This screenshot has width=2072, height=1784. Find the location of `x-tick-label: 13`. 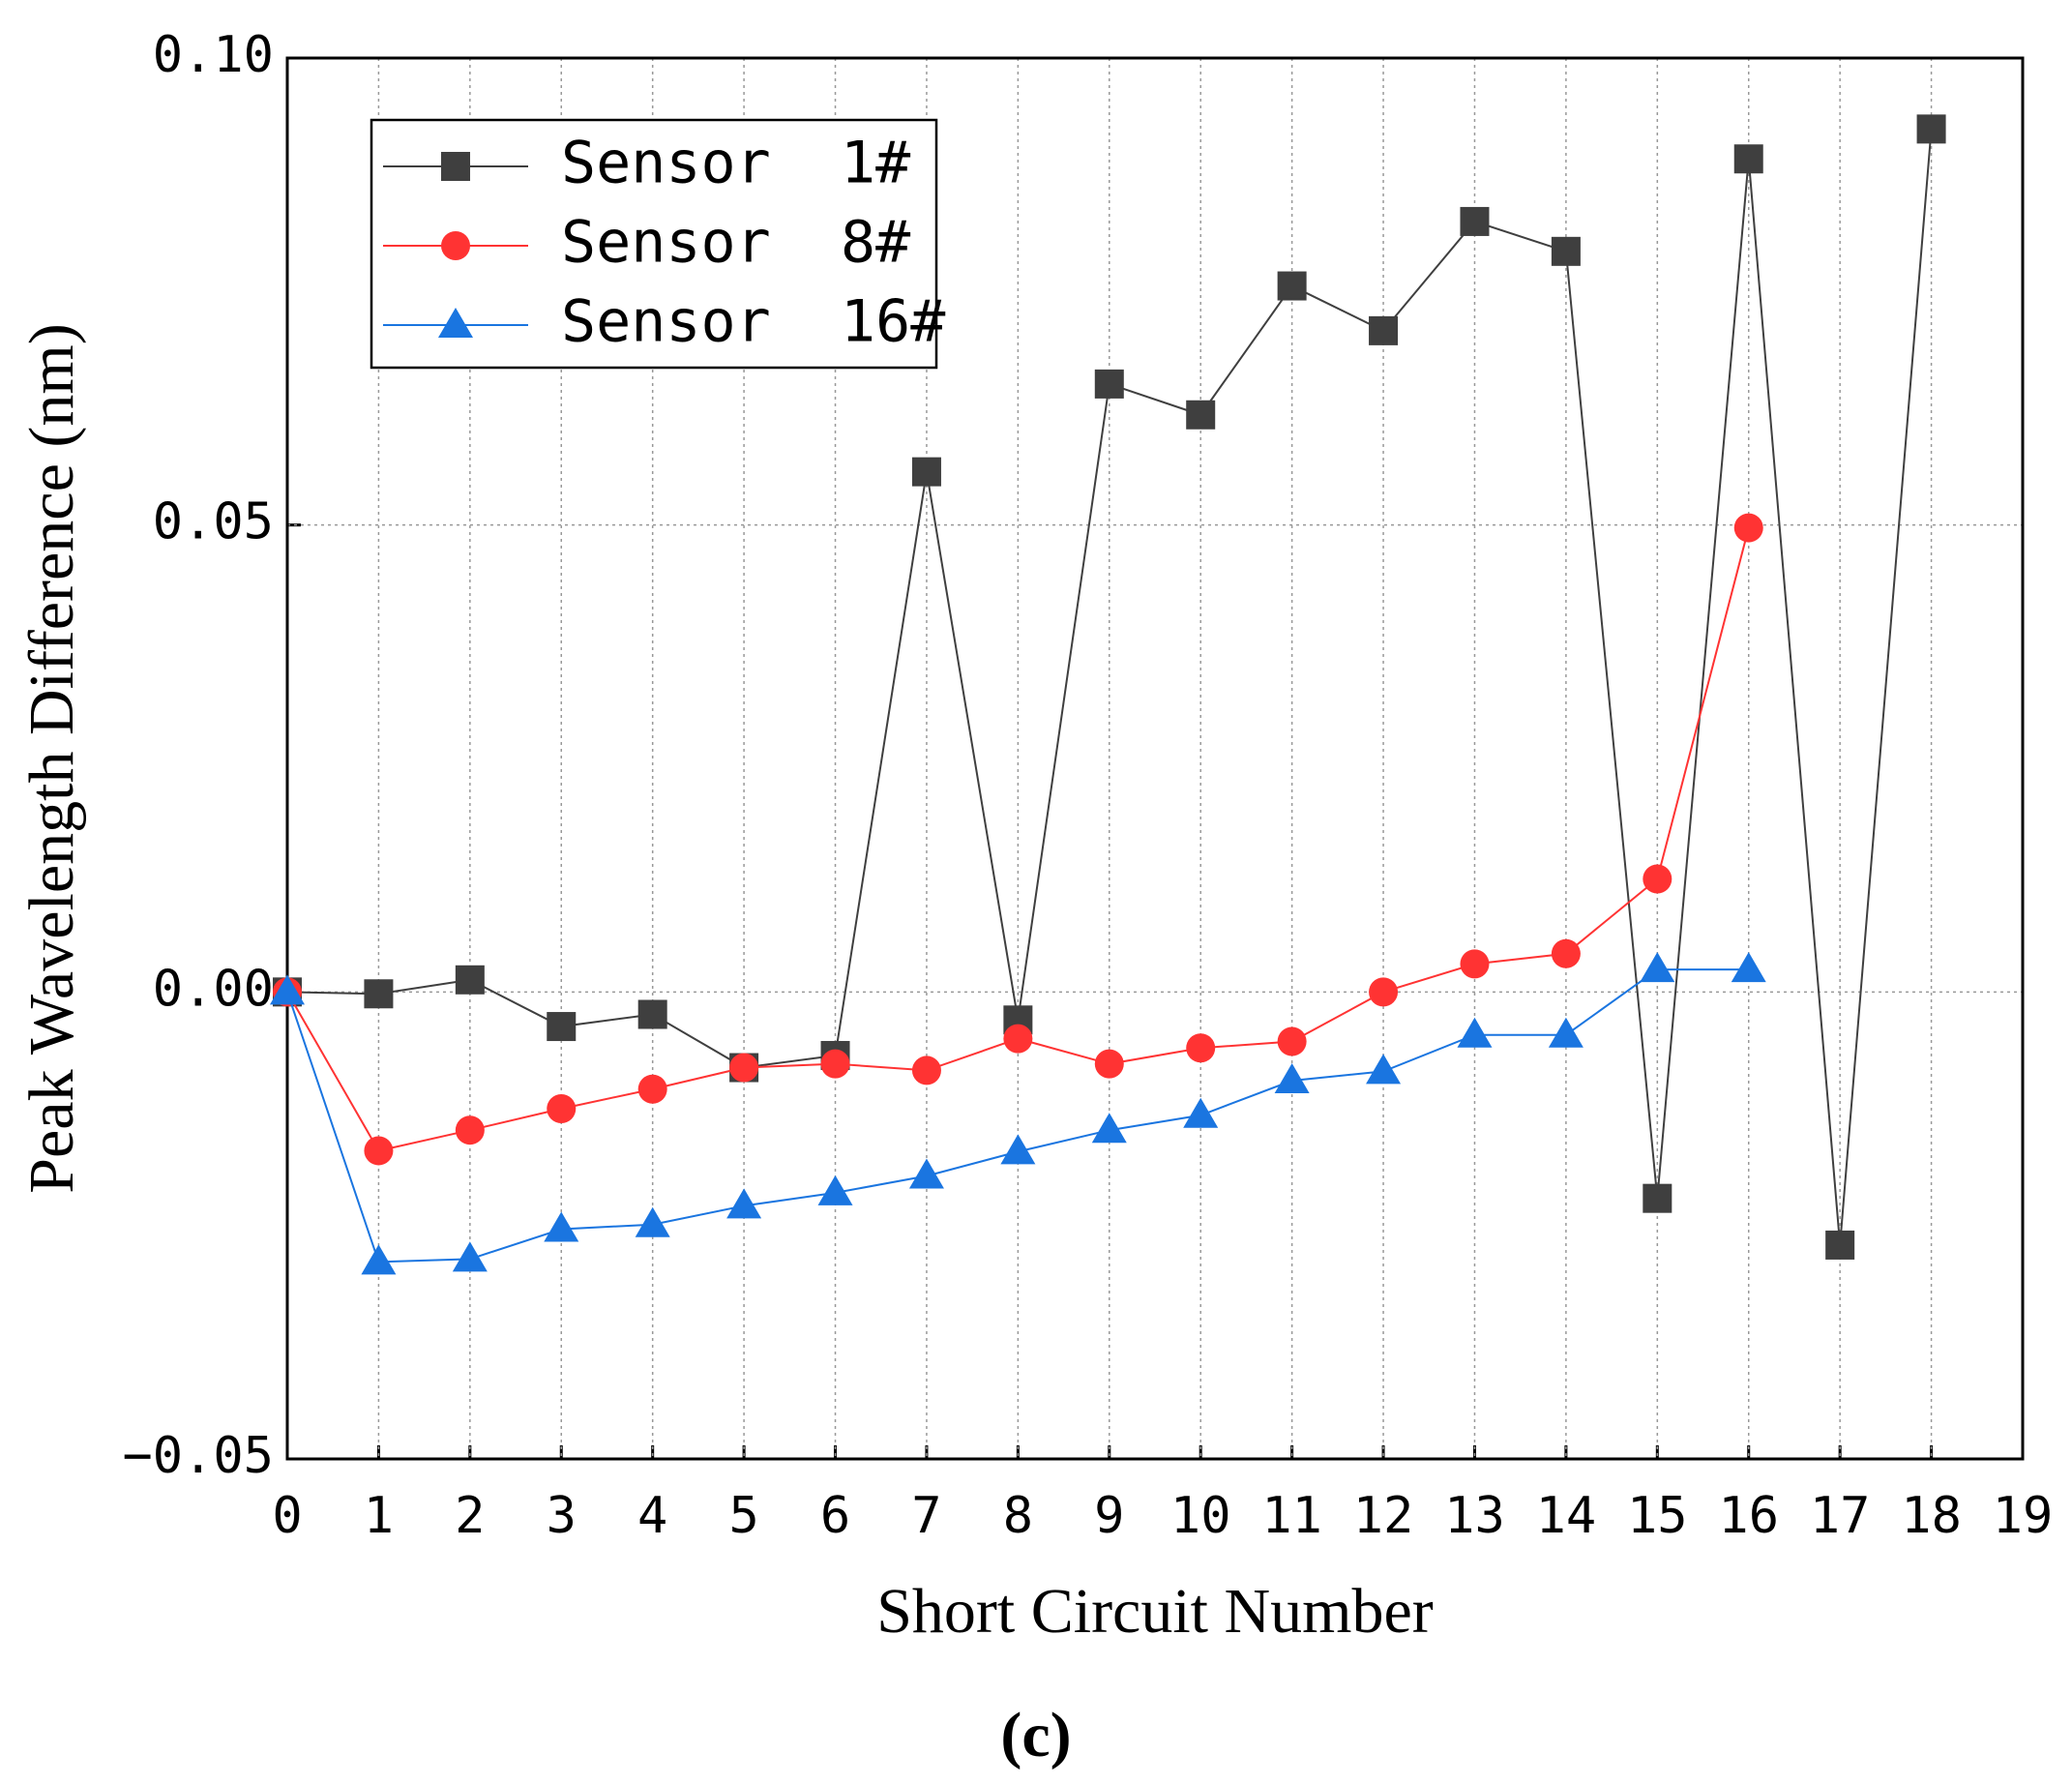

x-tick-label: 13 is located at coordinates (1474, 1516).